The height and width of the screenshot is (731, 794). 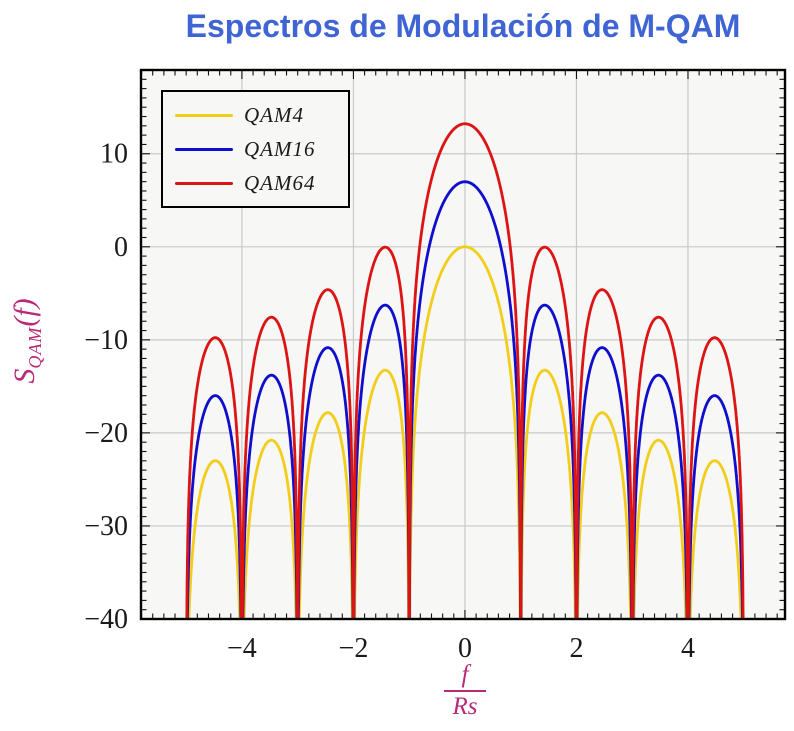 I want to click on legend-entry-qam64: QAM64, so click(x=256, y=183).